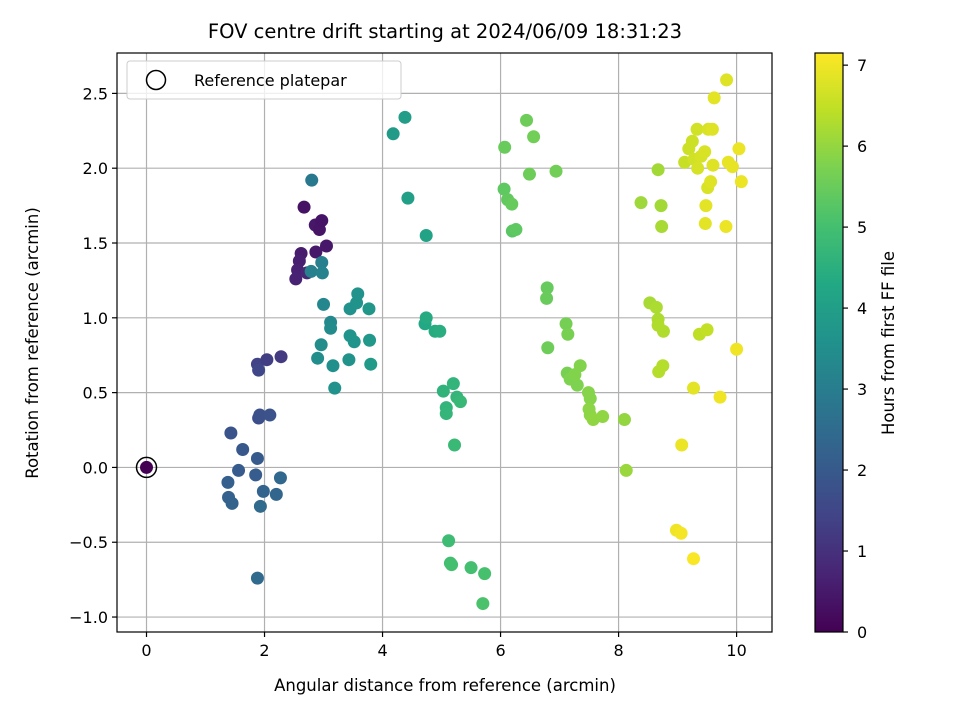 The height and width of the screenshot is (720, 960). Describe the element at coordinates (862, 470) in the screenshot. I see `colorbar-tick-label: 2` at that location.